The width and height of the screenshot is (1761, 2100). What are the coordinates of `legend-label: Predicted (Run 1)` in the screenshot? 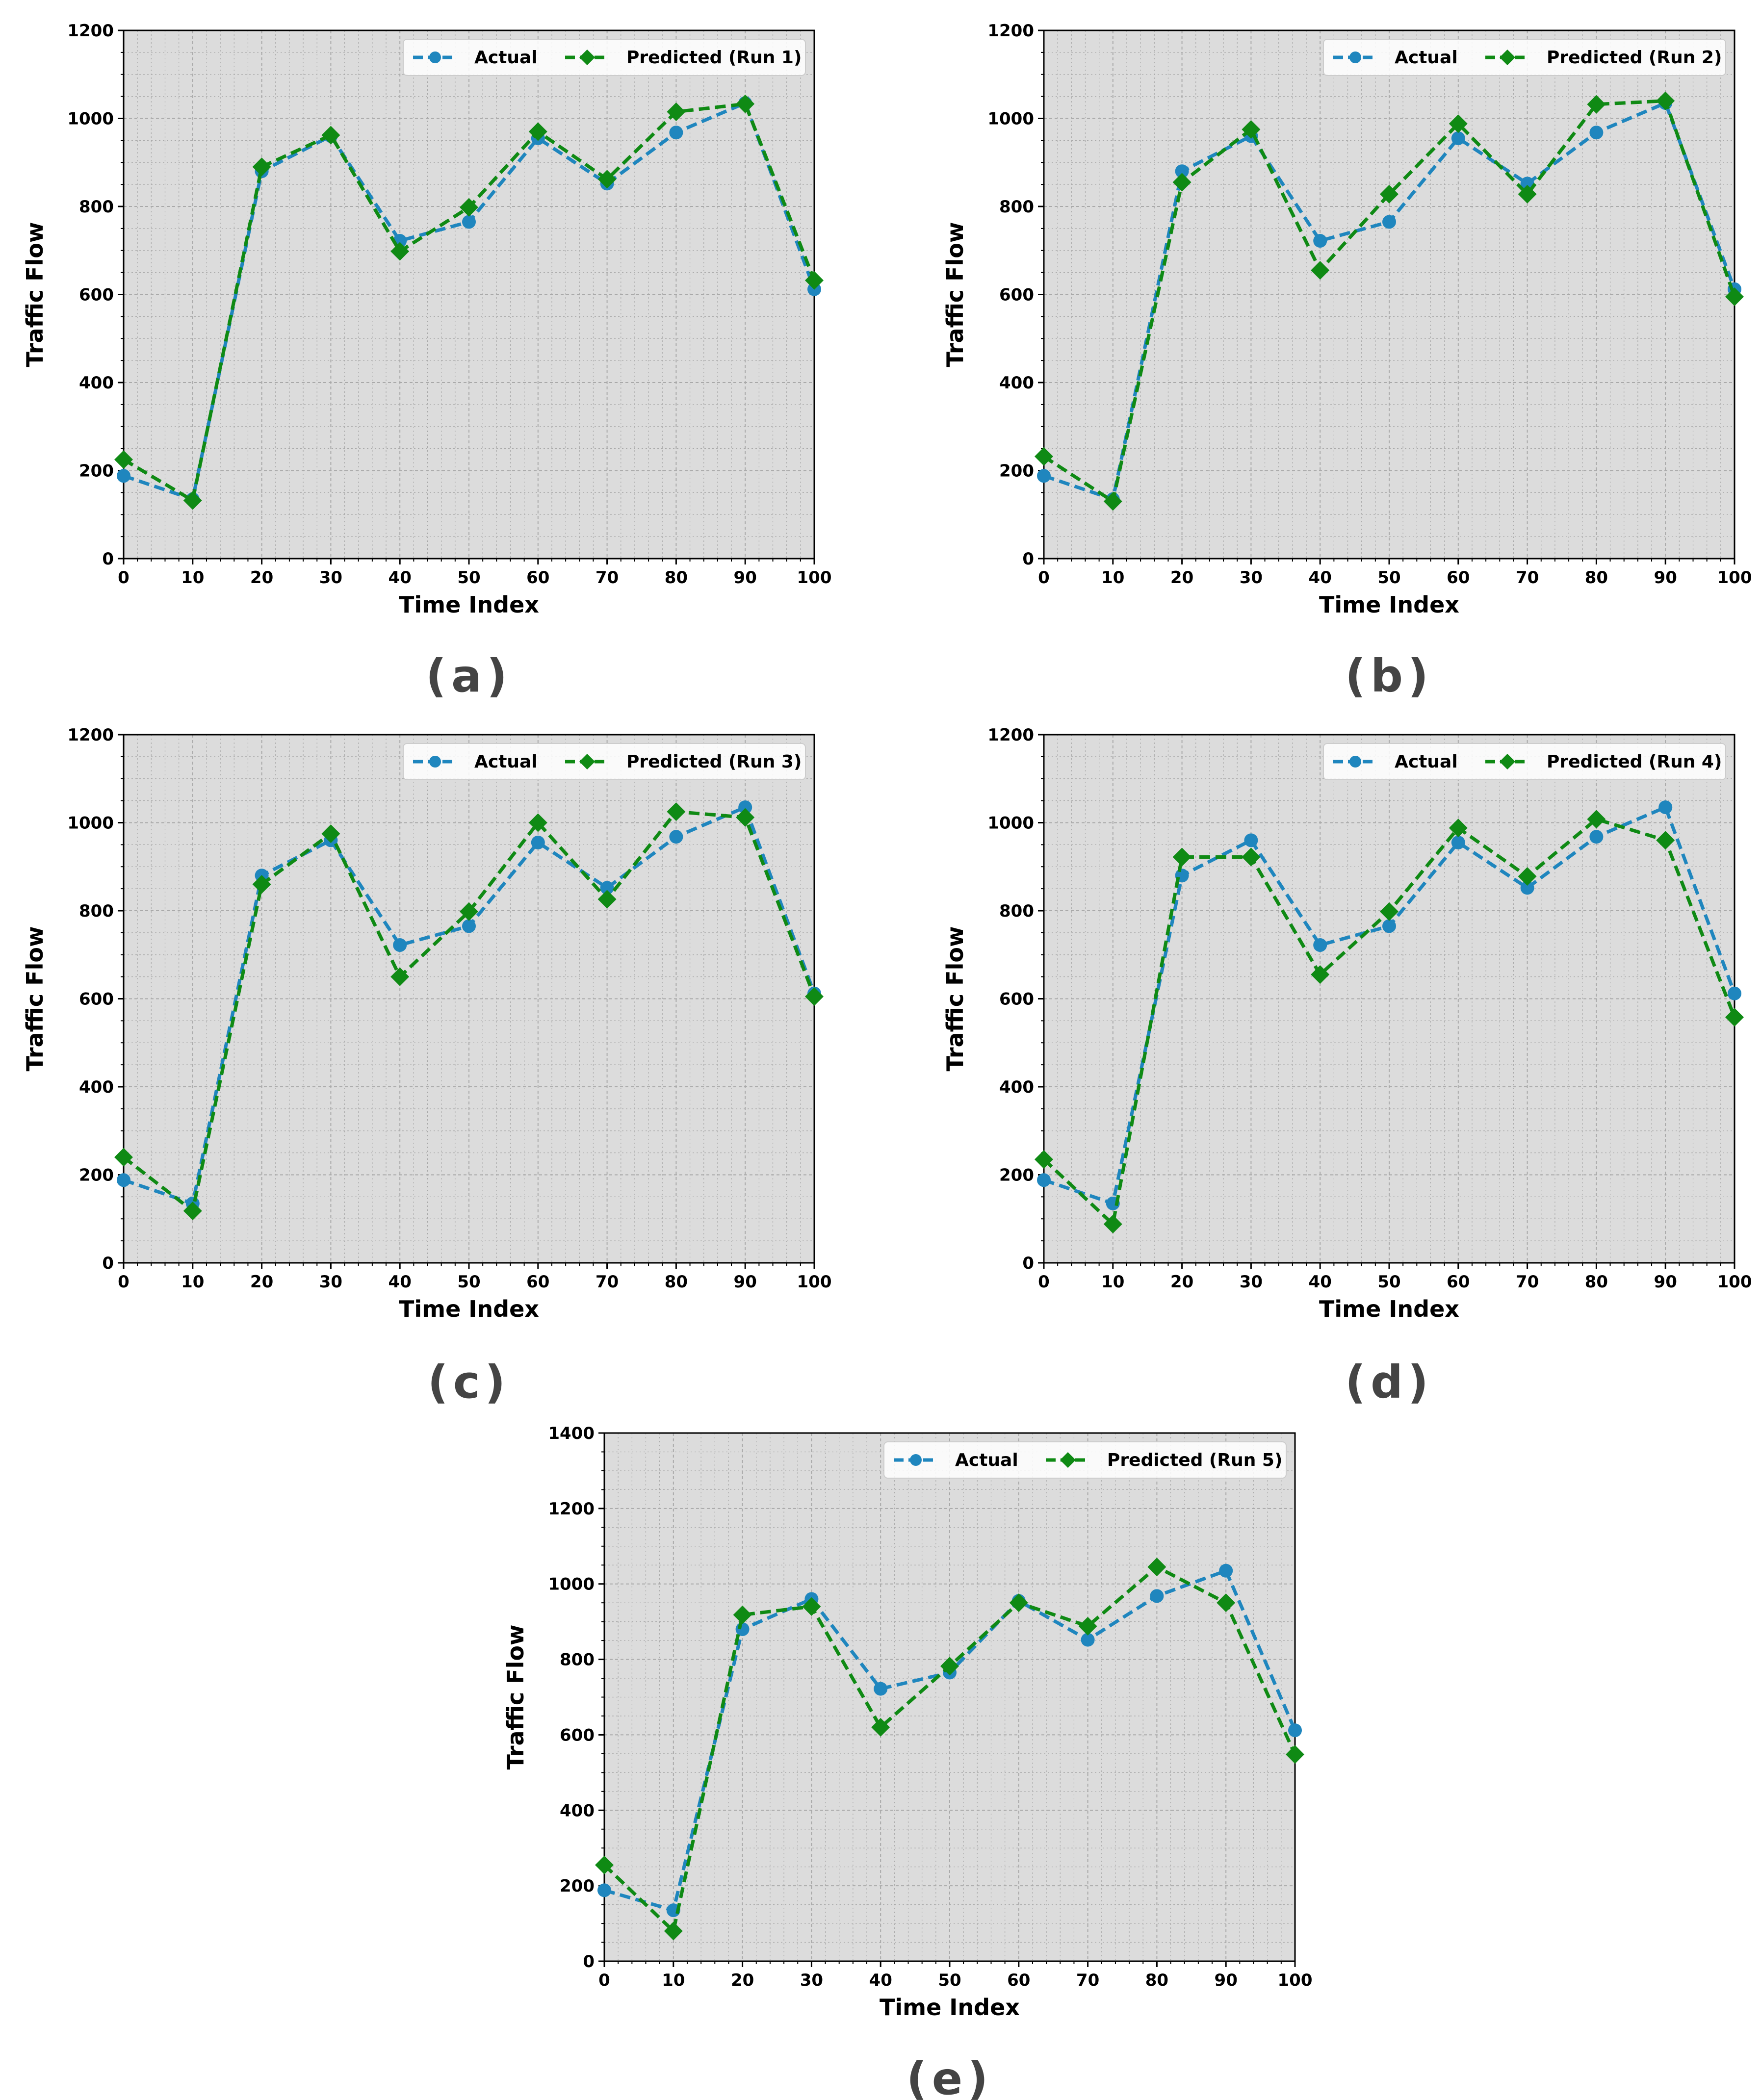 It's located at (714, 58).